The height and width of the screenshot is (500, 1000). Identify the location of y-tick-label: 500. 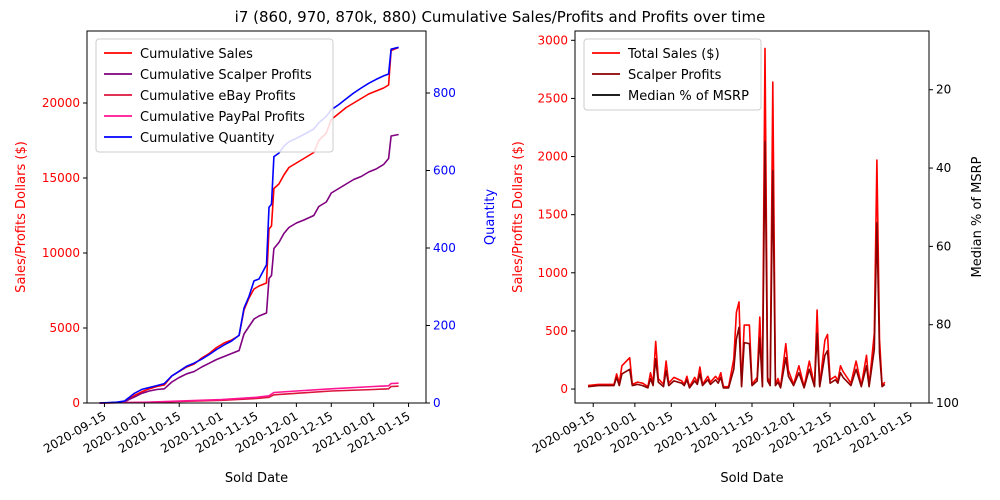
(556, 331).